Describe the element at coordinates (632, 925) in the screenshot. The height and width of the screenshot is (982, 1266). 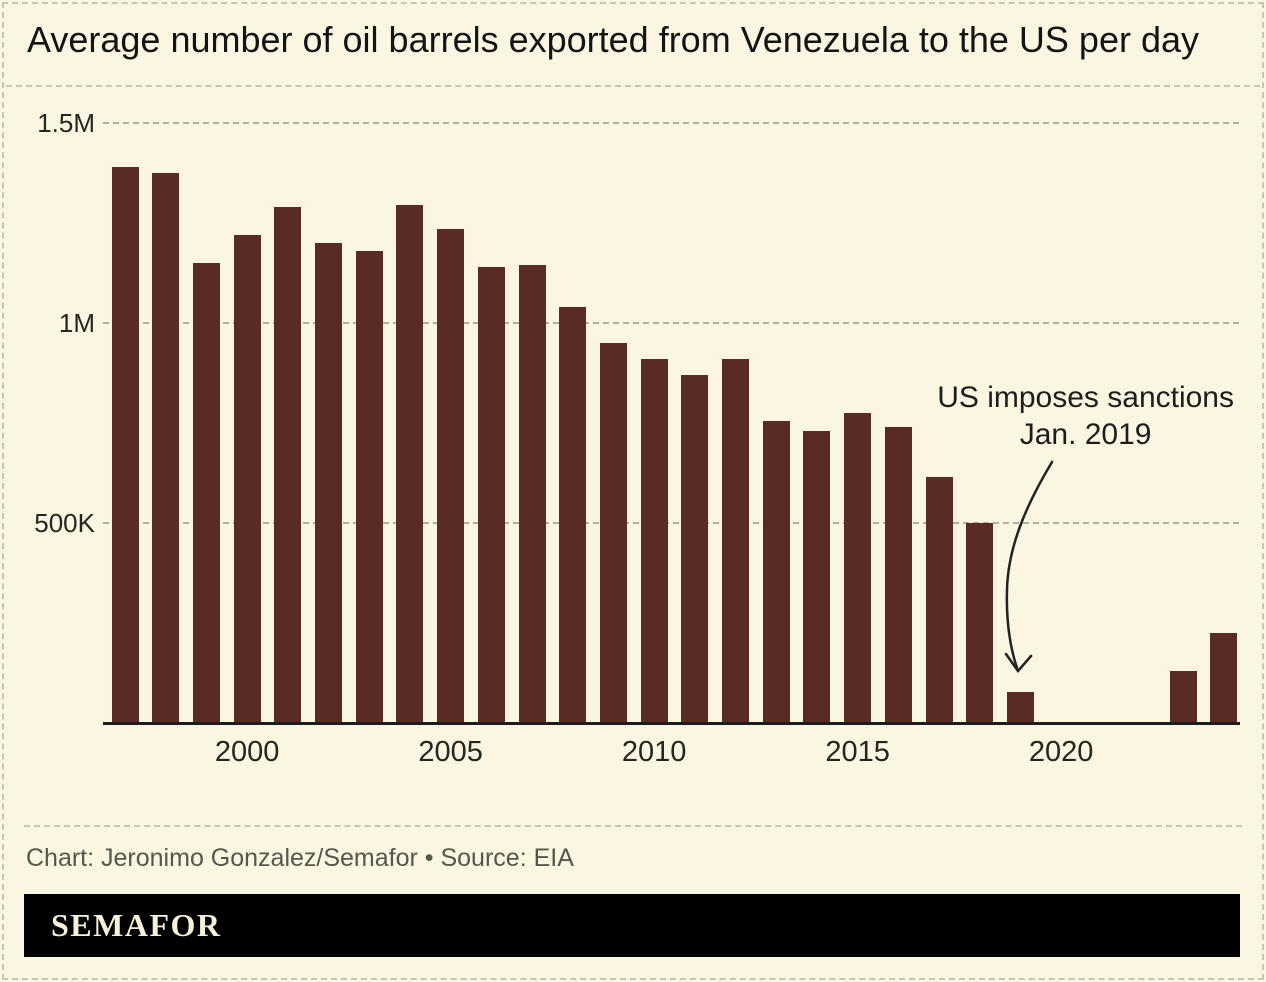
I see `semafor-logo-band: SEMAFOR` at that location.